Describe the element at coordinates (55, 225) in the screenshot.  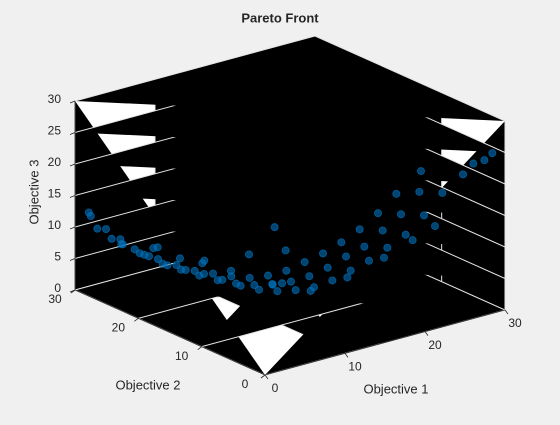
I see `z-tick-label: 10` at that location.